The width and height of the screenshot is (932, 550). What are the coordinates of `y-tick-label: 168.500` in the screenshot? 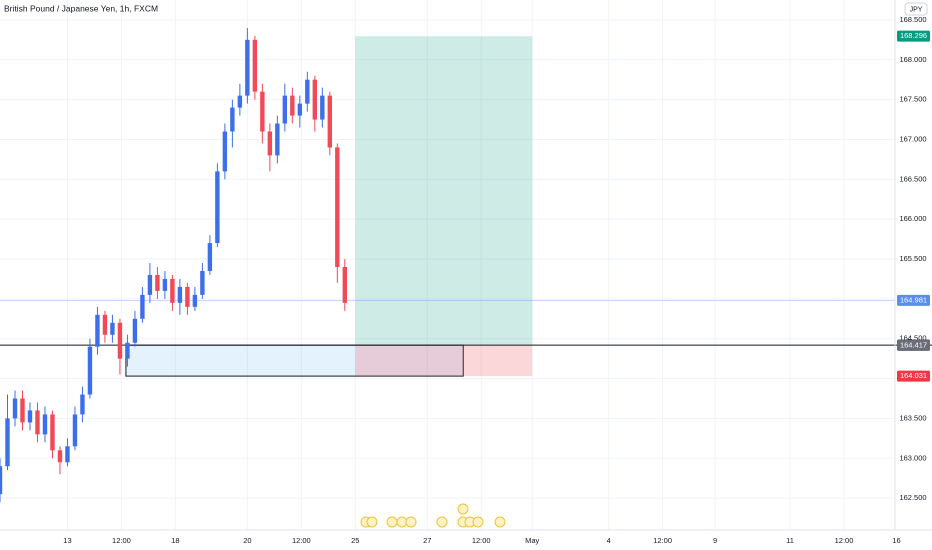 It's located at (912, 19).